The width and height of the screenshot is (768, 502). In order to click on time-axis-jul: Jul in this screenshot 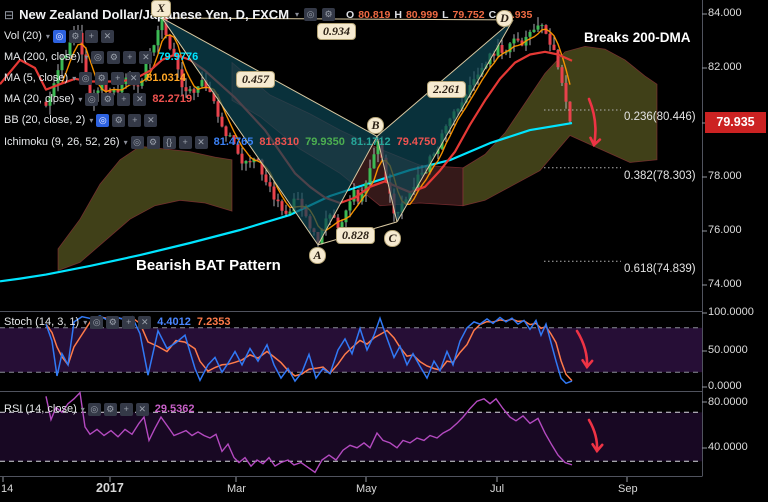, I will do `click(497, 489)`.